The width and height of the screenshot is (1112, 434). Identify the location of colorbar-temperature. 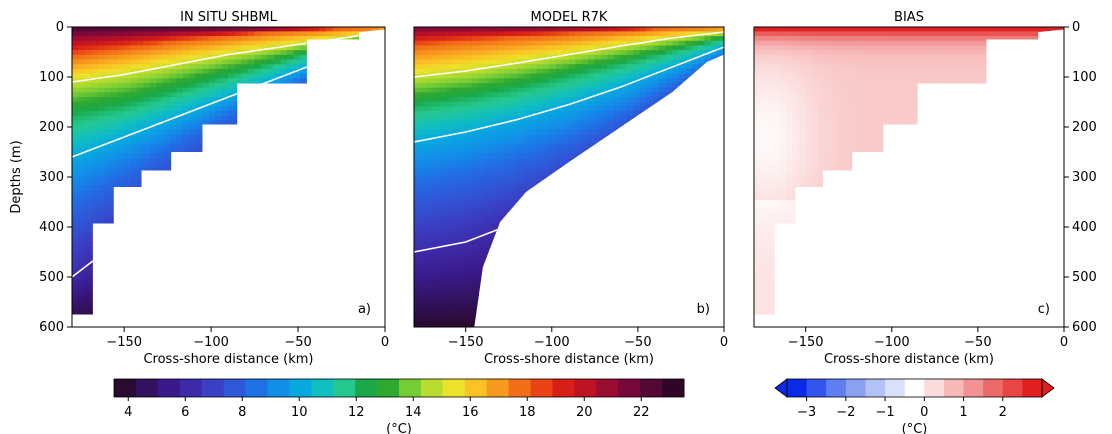
(399, 389).